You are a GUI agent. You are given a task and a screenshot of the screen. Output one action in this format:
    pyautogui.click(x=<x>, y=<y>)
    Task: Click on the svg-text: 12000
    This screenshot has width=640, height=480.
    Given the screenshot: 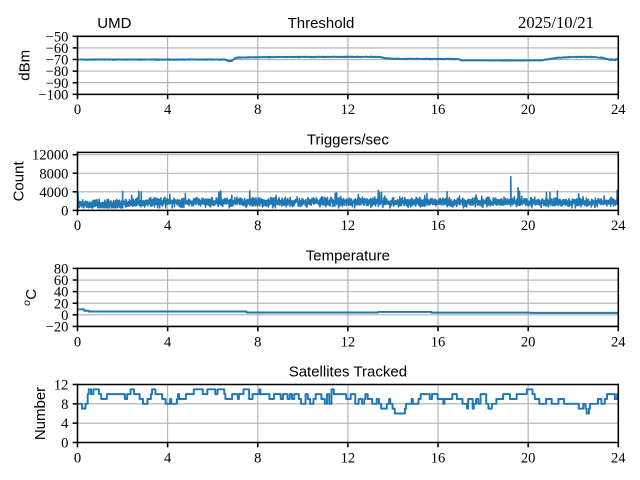 What is the action you would take?
    pyautogui.click(x=50, y=156)
    